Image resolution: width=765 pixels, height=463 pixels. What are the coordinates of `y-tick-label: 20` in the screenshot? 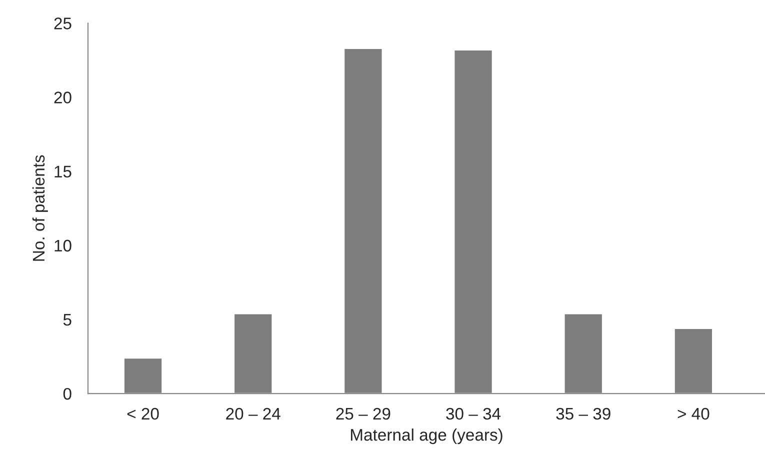 It's located at (63, 98).